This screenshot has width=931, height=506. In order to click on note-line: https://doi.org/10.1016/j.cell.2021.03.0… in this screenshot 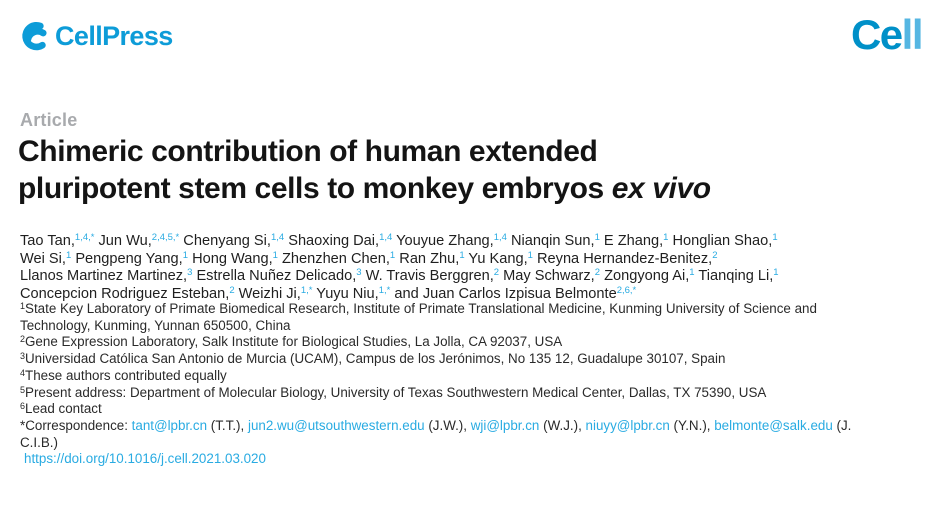, I will do `click(435, 459)`.